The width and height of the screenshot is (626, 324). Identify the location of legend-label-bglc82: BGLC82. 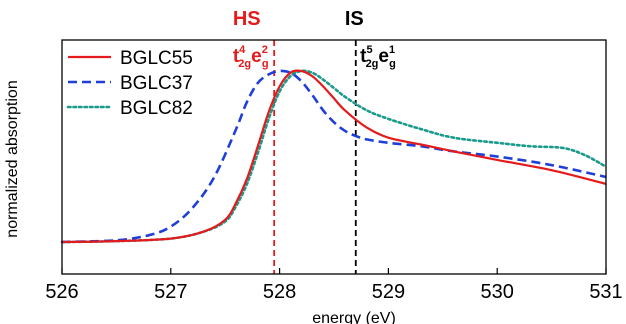
(156, 108).